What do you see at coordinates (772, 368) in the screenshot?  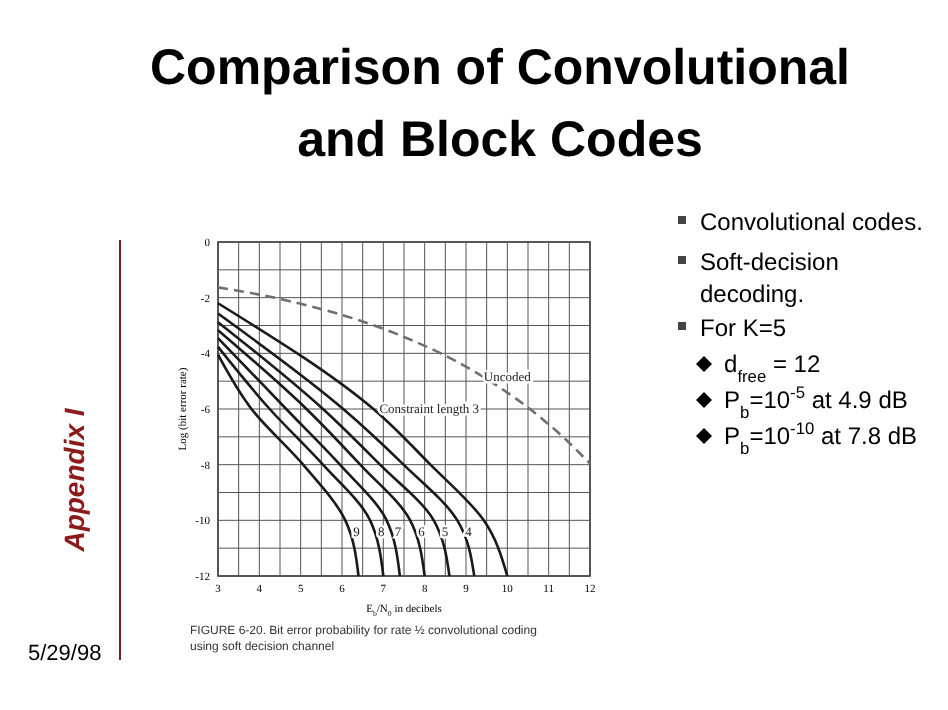 I see `text: d$_{free}$ = 12` at bounding box center [772, 368].